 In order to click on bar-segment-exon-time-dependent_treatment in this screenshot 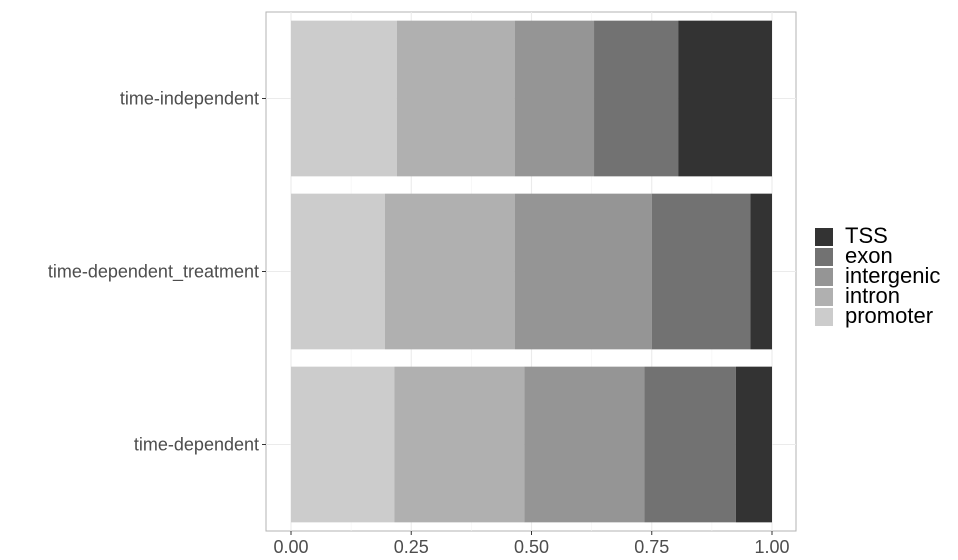, I will do `click(701, 271)`.